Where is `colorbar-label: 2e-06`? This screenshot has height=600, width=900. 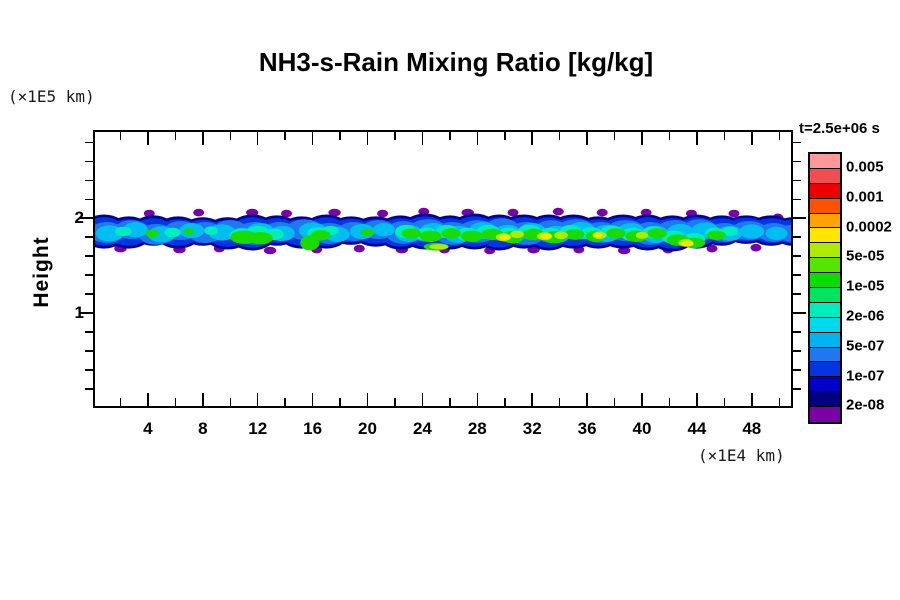 colorbar-label: 2e-06 is located at coordinates (865, 316).